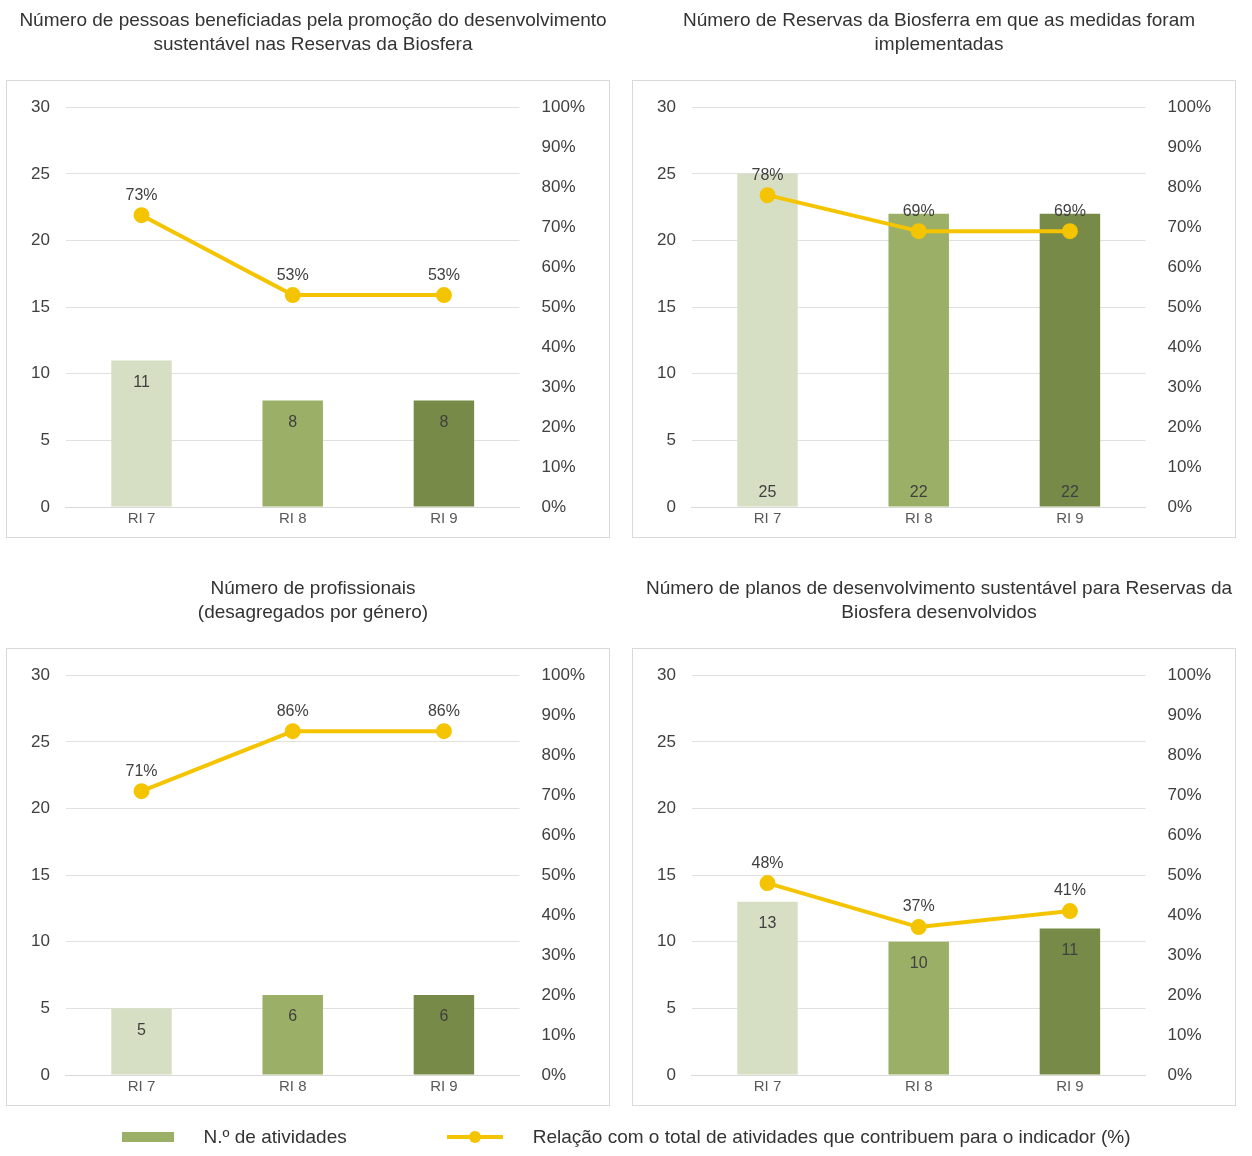 Image resolution: width=1252 pixels, height=1156 pixels. I want to click on data-label: 25, so click(767, 491).